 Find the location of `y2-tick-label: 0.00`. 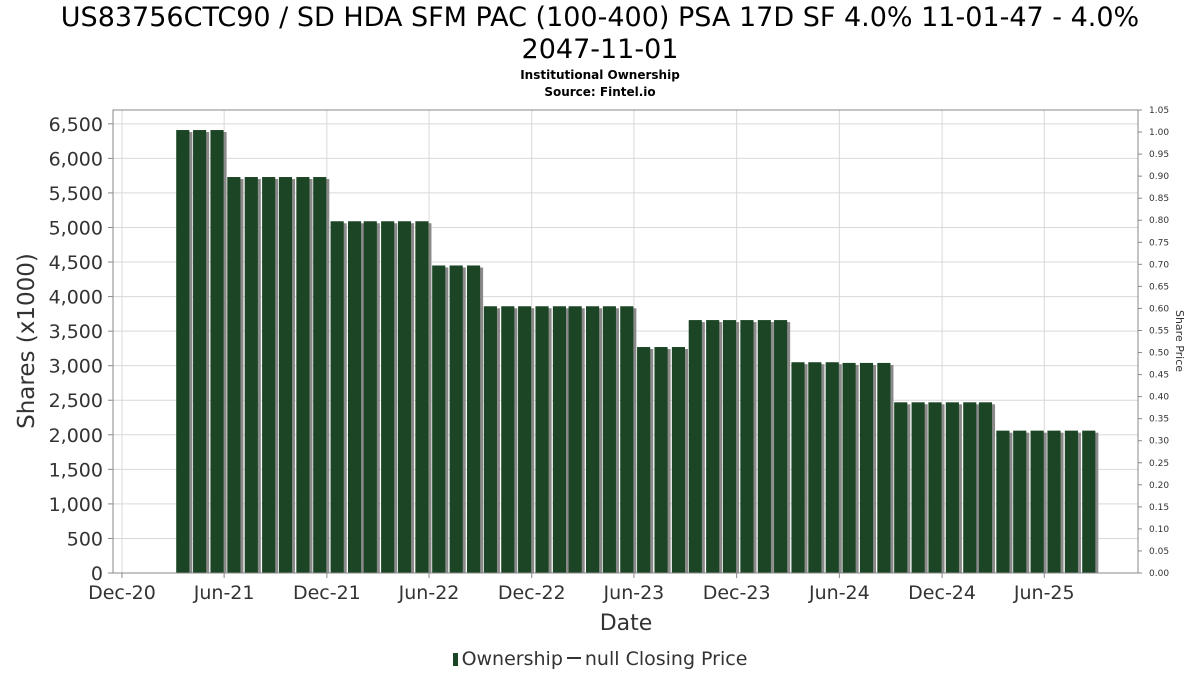

y2-tick-label: 0.00 is located at coordinates (1159, 574).